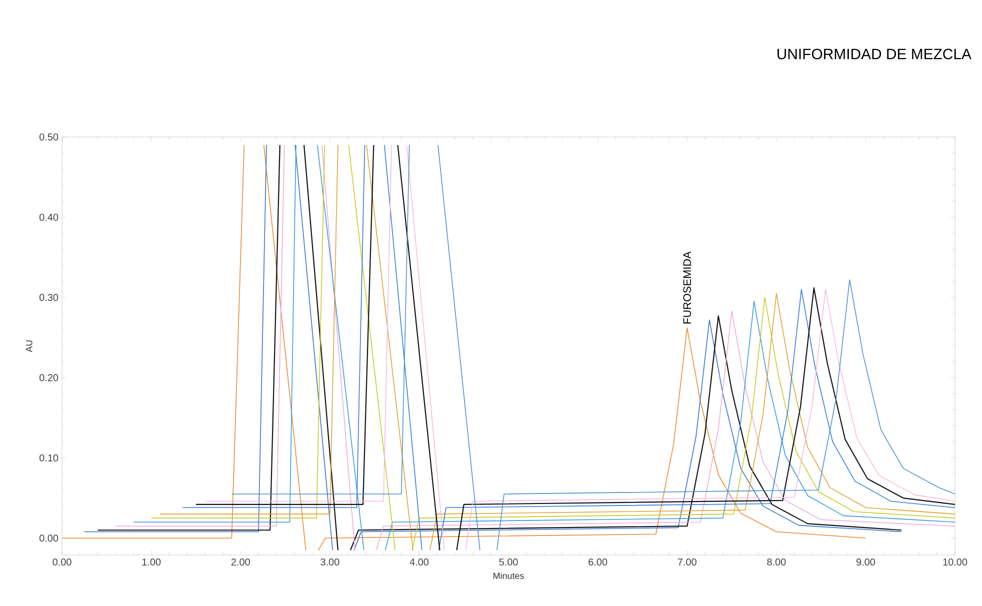 This screenshot has height=606, width=982. Describe the element at coordinates (48, 217) in the screenshot. I see `y-tick-label: 0.40` at that location.